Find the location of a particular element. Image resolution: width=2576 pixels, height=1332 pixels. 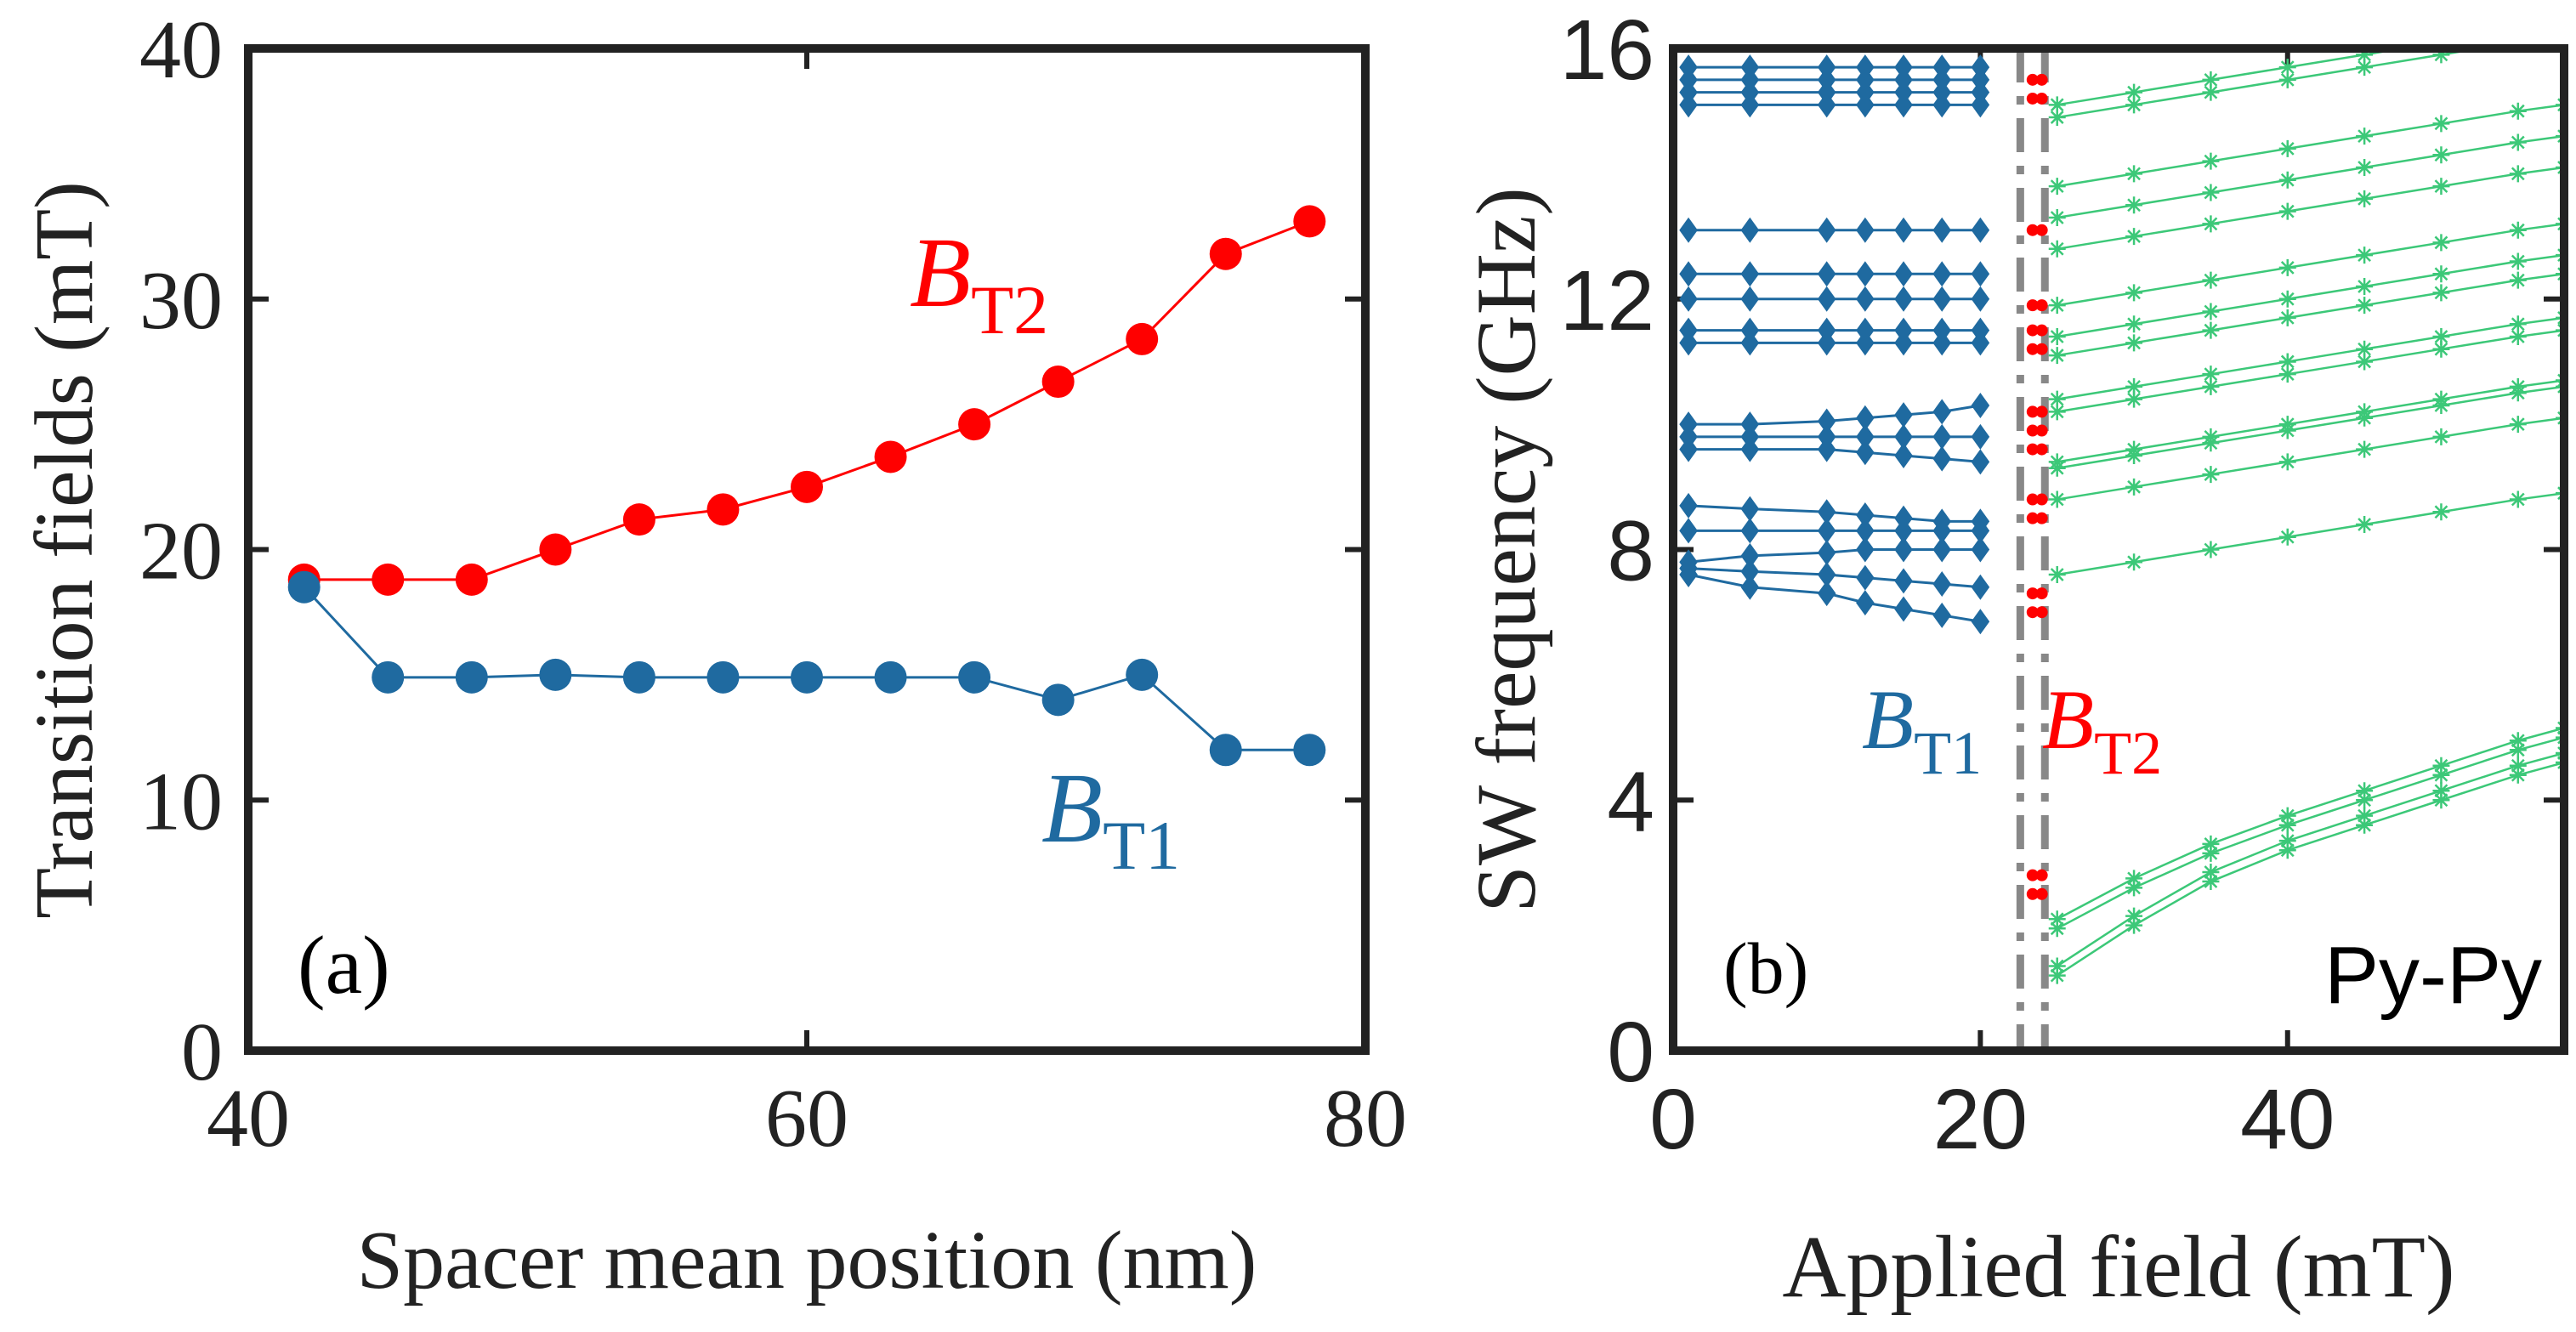

panel-b-ytick-label: 0 is located at coordinates (1631, 1052).